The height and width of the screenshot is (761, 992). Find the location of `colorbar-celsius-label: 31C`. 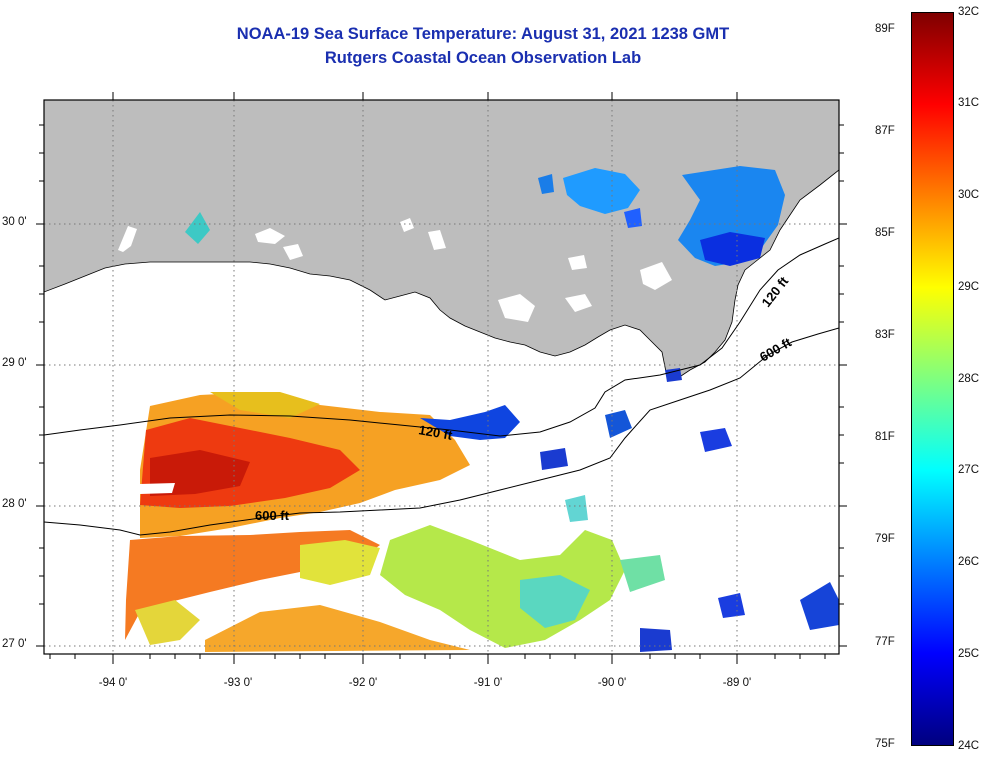

colorbar-celsius-label: 31C is located at coordinates (969, 103).